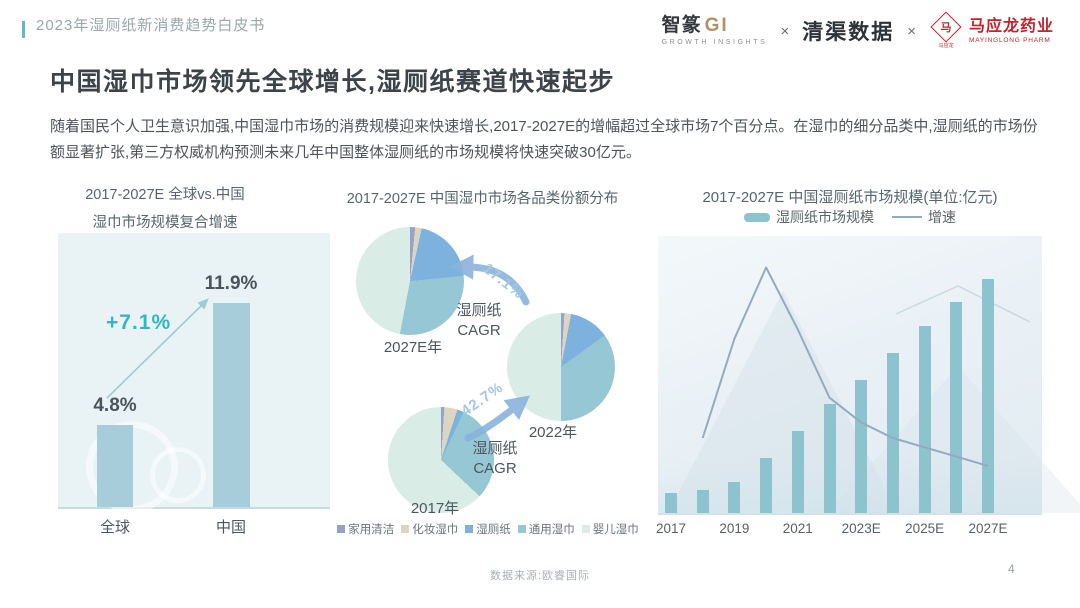 The width and height of the screenshot is (1080, 608). What do you see at coordinates (435, 530) in the screenshot?
I see `legend-label: 化妆湿巾` at bounding box center [435, 530].